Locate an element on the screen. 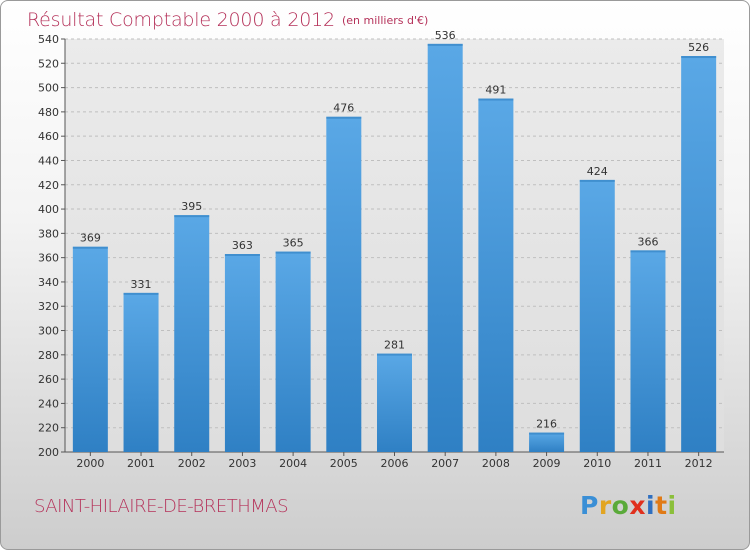 Image resolution: width=750 pixels, height=550 pixels. y-tick-label: 440 is located at coordinates (48, 160).